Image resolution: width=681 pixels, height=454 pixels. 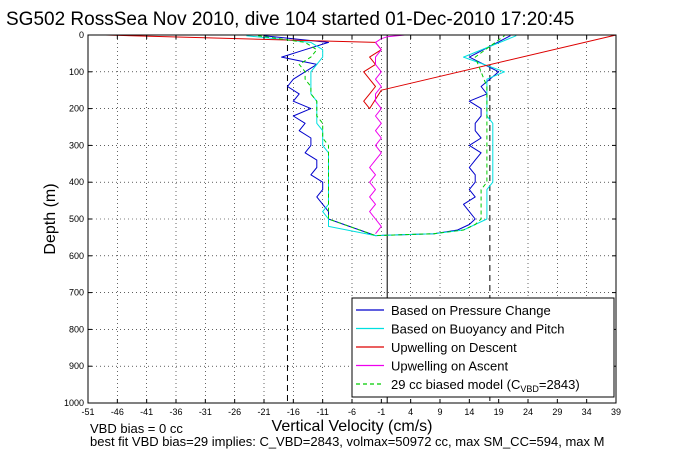 What do you see at coordinates (76, 366) in the screenshot?
I see `y-tick-label: 900` at bounding box center [76, 366].